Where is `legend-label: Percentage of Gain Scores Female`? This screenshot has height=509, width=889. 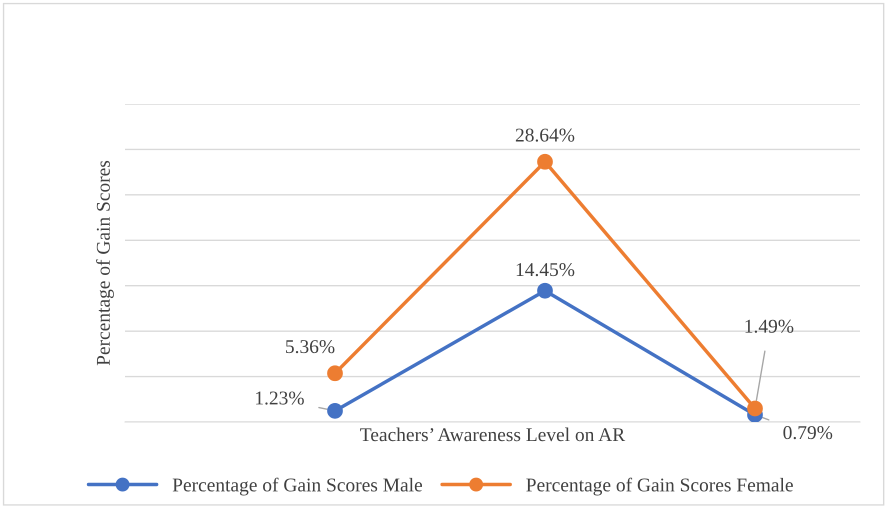
legend-label: Percentage of Gain Scores Female is located at coordinates (659, 487).